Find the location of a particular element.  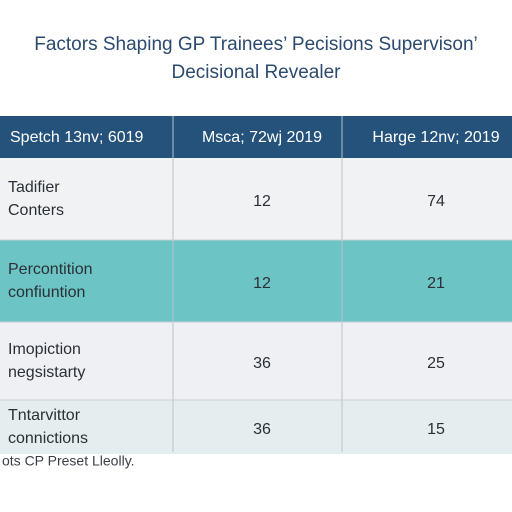

table-row is located at coordinates (256, 427).